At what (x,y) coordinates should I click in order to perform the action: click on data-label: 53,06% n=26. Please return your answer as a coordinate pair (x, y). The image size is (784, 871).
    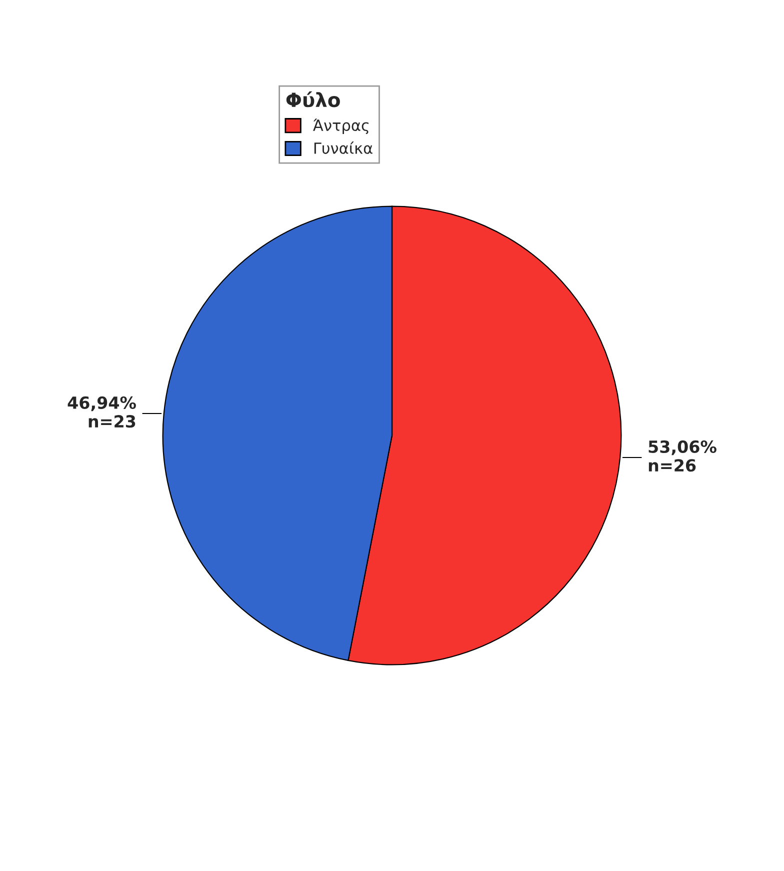
    Looking at the image, I should click on (682, 456).